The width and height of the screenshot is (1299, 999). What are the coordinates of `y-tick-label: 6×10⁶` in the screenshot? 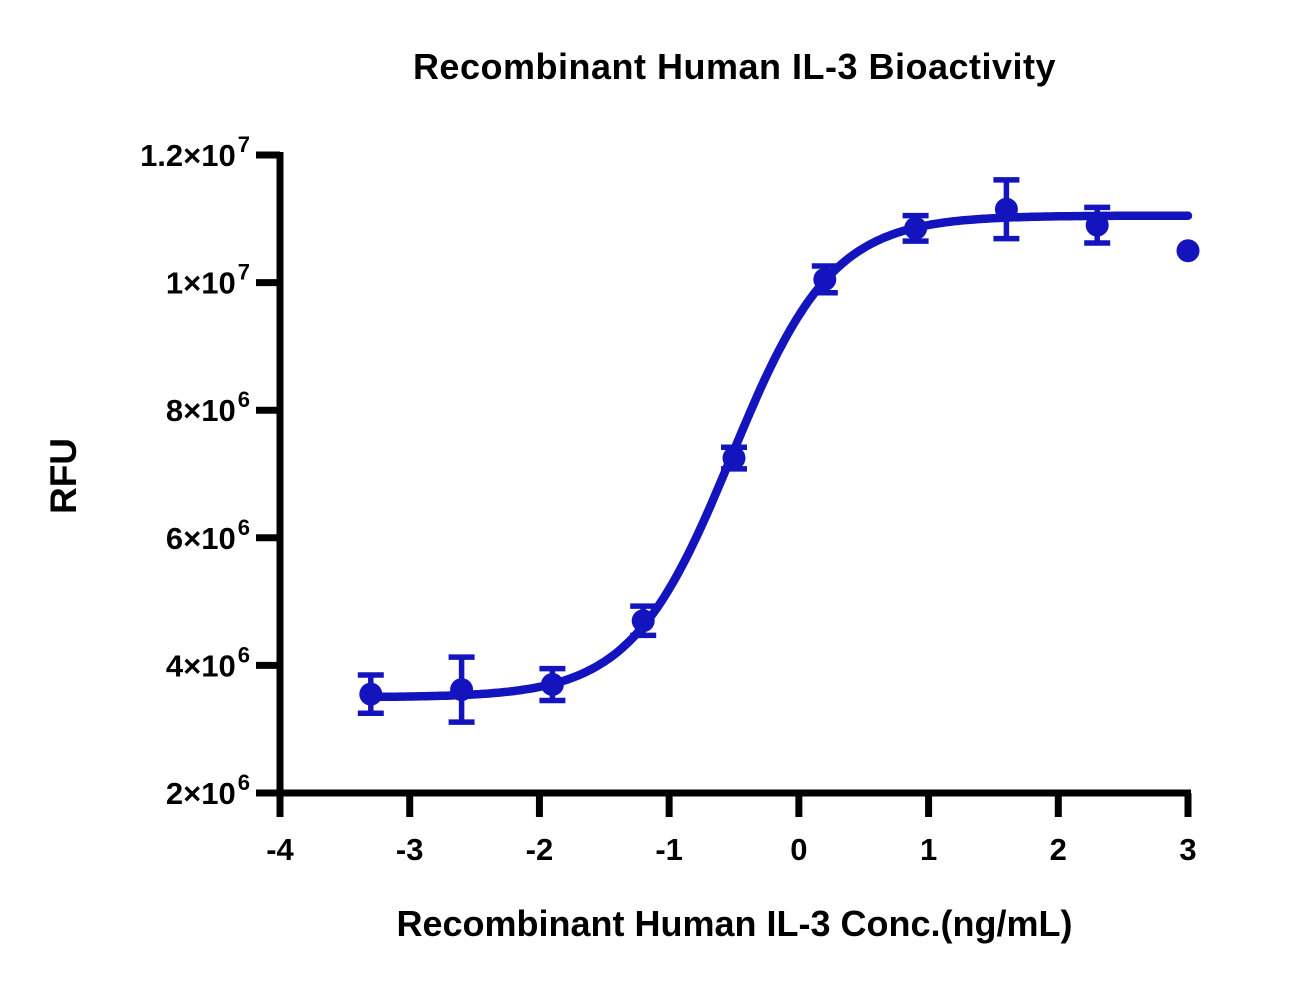 It's located at (208, 535).